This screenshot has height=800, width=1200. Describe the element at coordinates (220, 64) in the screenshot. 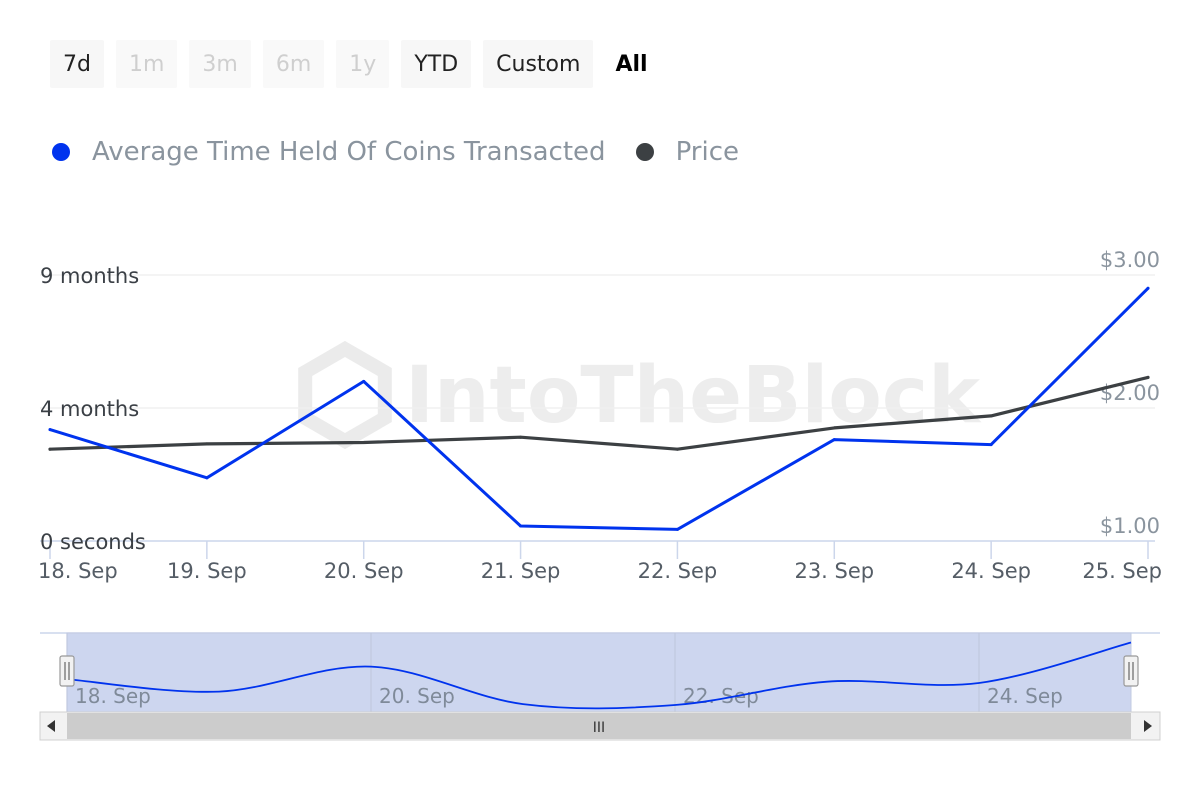

I see `range-button-3m: 3m` at that location.